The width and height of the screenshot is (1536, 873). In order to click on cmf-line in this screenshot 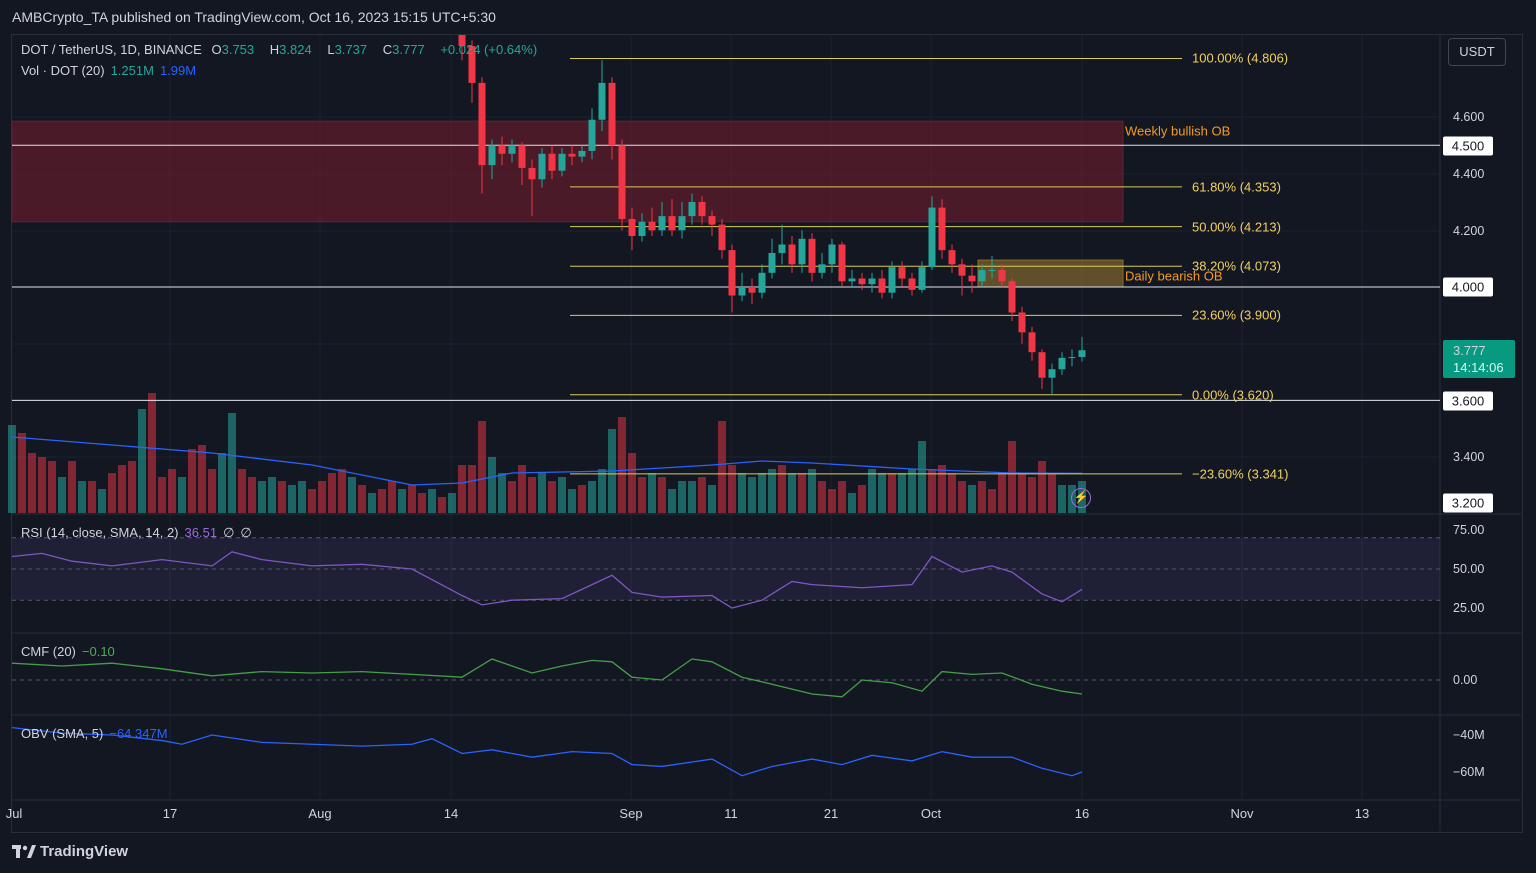, I will do `click(547, 678)`.